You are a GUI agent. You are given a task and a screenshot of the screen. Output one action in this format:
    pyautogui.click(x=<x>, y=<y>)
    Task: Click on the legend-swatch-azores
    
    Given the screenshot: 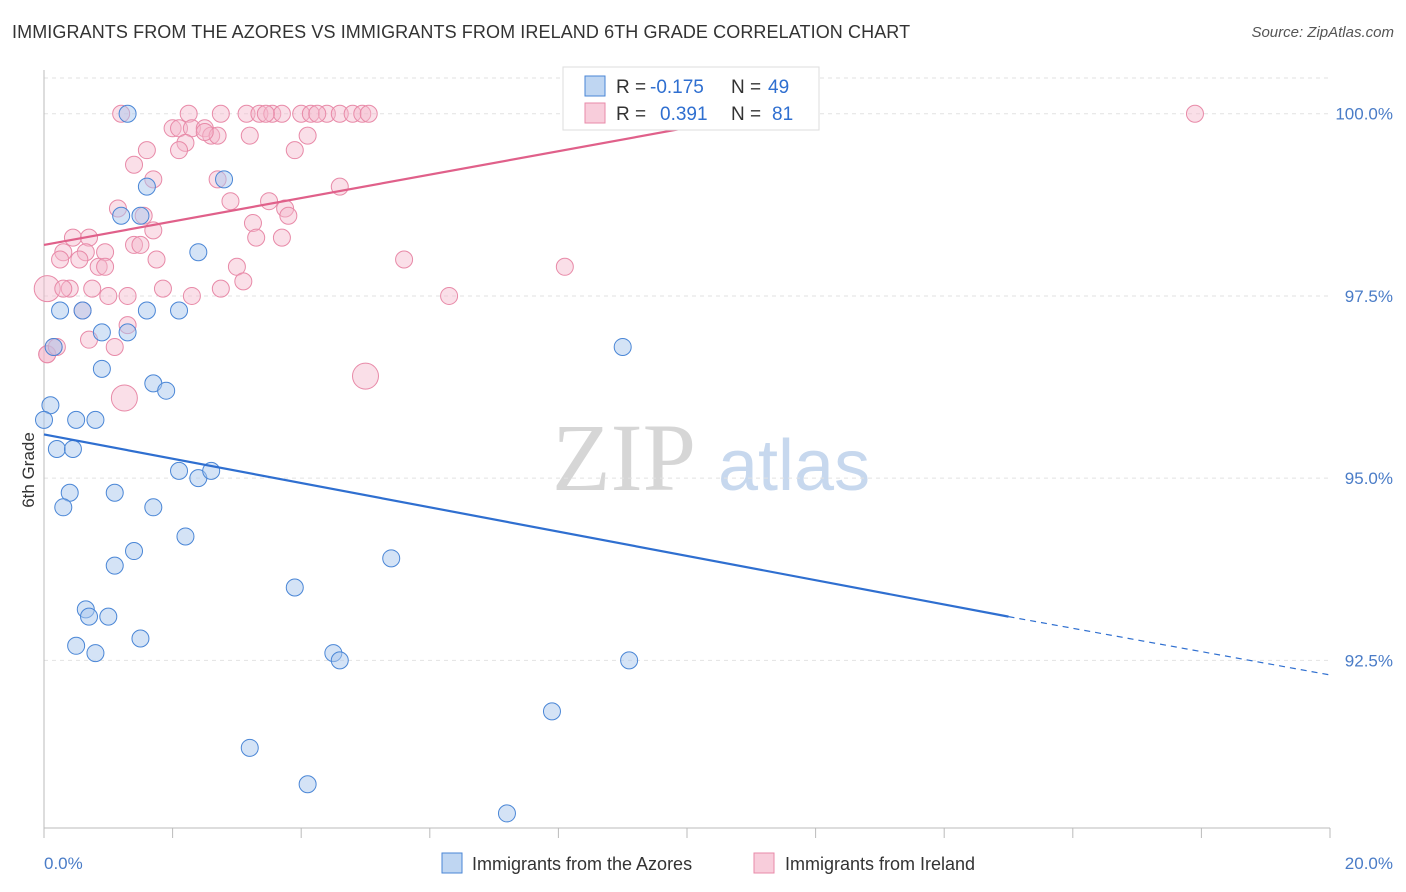 What is the action you would take?
    pyautogui.click(x=595, y=86)
    